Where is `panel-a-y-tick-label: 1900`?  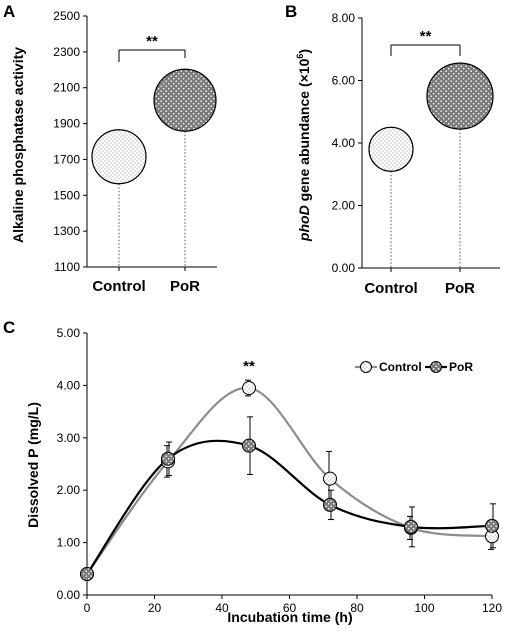 panel-a-y-tick-label: 1900 is located at coordinates (66, 124).